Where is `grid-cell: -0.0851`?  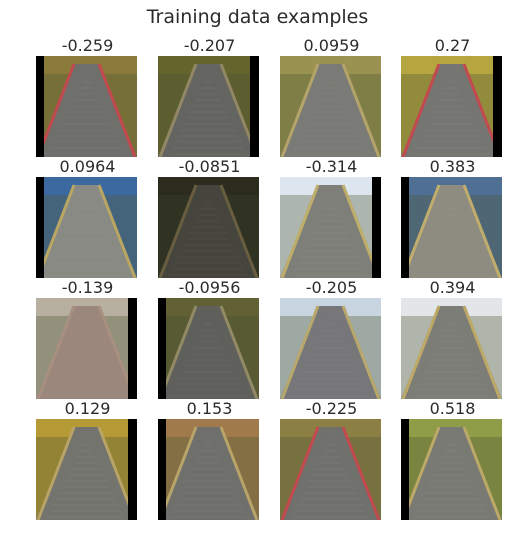 grid-cell: -0.0851 is located at coordinates (209, 217).